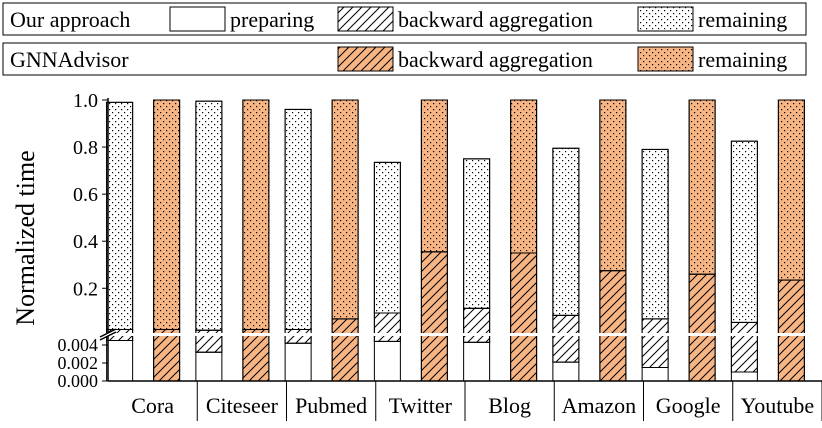 The image size is (822, 428). Describe the element at coordinates (78, 345) in the screenshot. I see `y-tick-label-lower-2: 0.004` at that location.